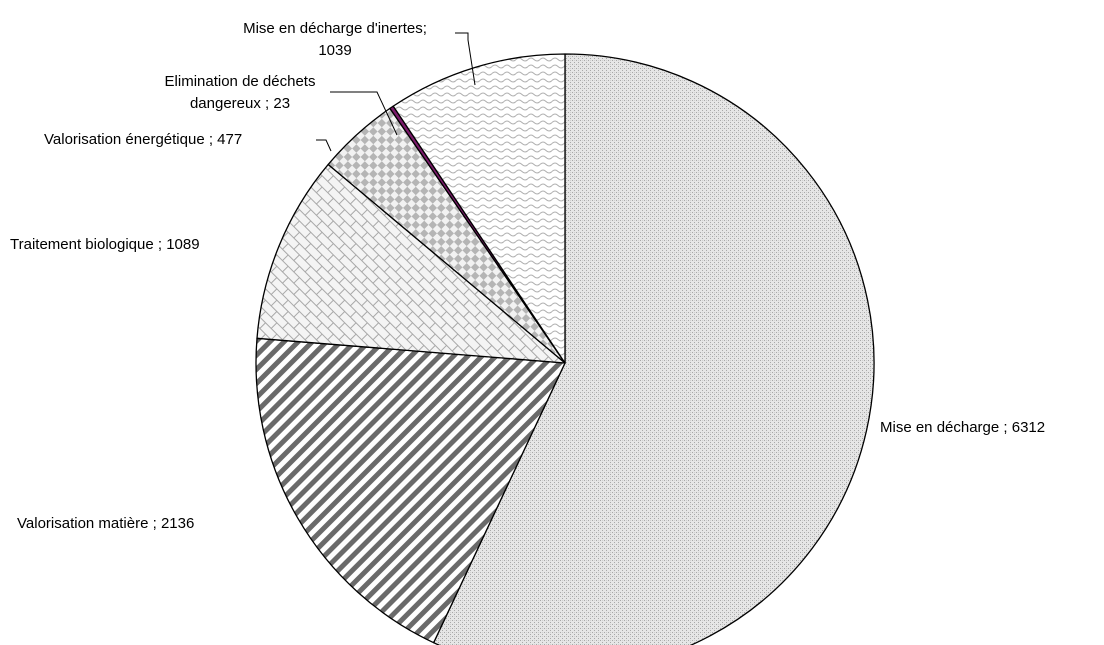  Describe the element at coordinates (465, 59) in the screenshot. I see `leader-line-mise-en-decharge-d-inertes` at that location.